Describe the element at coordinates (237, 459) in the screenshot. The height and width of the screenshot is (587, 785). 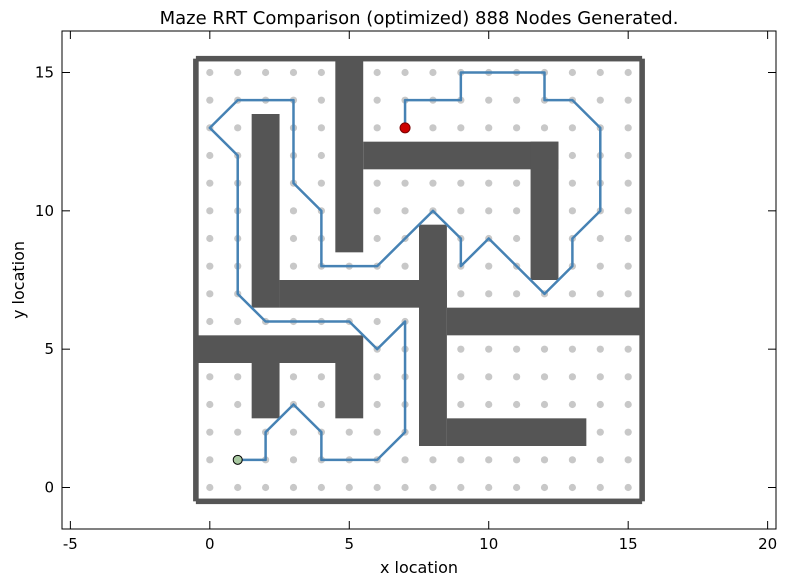
I see `start-marker` at that location.